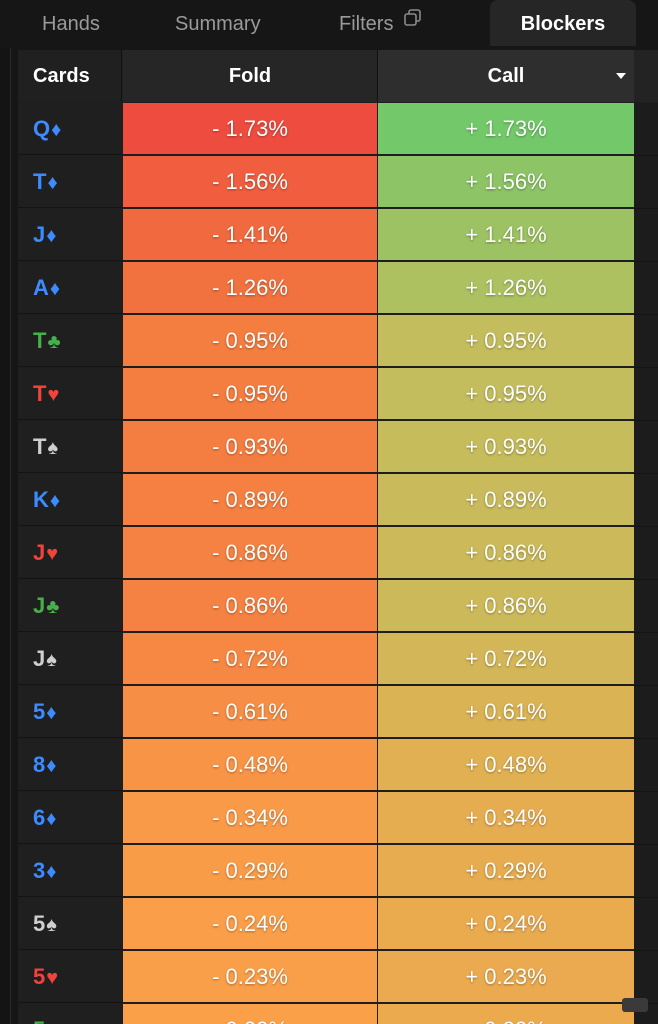 The height and width of the screenshot is (1024, 658). What do you see at coordinates (70, 447) in the screenshot?
I see `card-cell: T♠` at bounding box center [70, 447].